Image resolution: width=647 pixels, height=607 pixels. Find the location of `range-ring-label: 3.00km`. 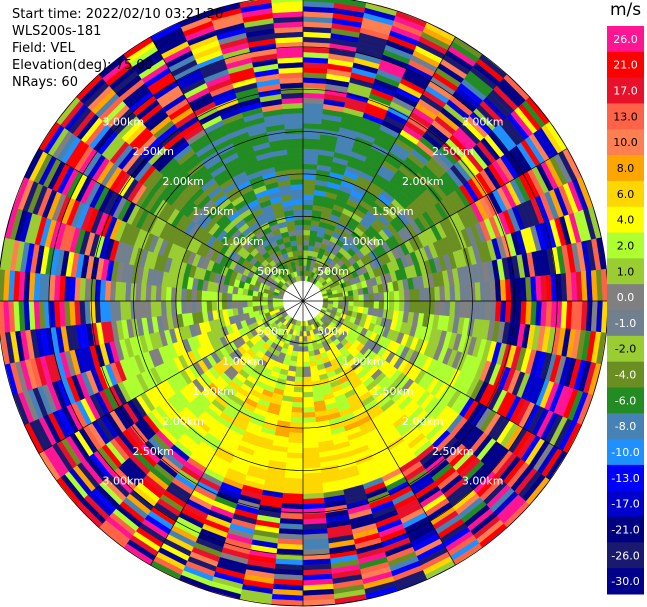

range-ring-label: 3.00km is located at coordinates (483, 121).